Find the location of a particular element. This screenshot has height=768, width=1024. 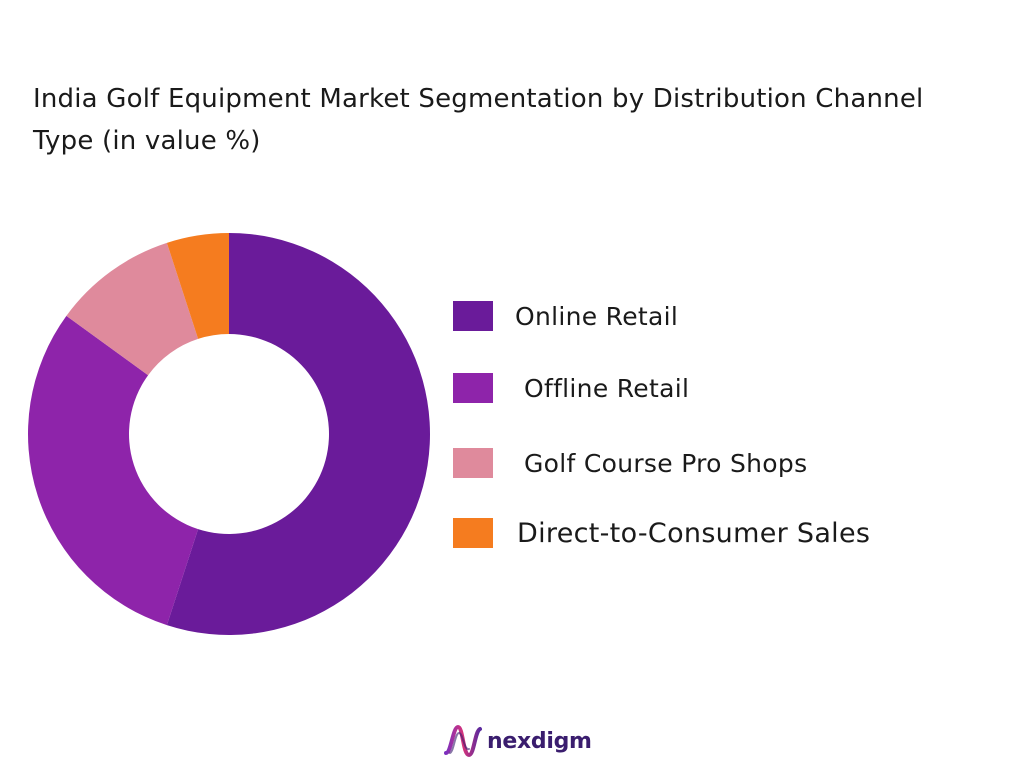

legend-label-golf-course-pro-shops: Golf Course Pro Shops is located at coordinates (666, 463).